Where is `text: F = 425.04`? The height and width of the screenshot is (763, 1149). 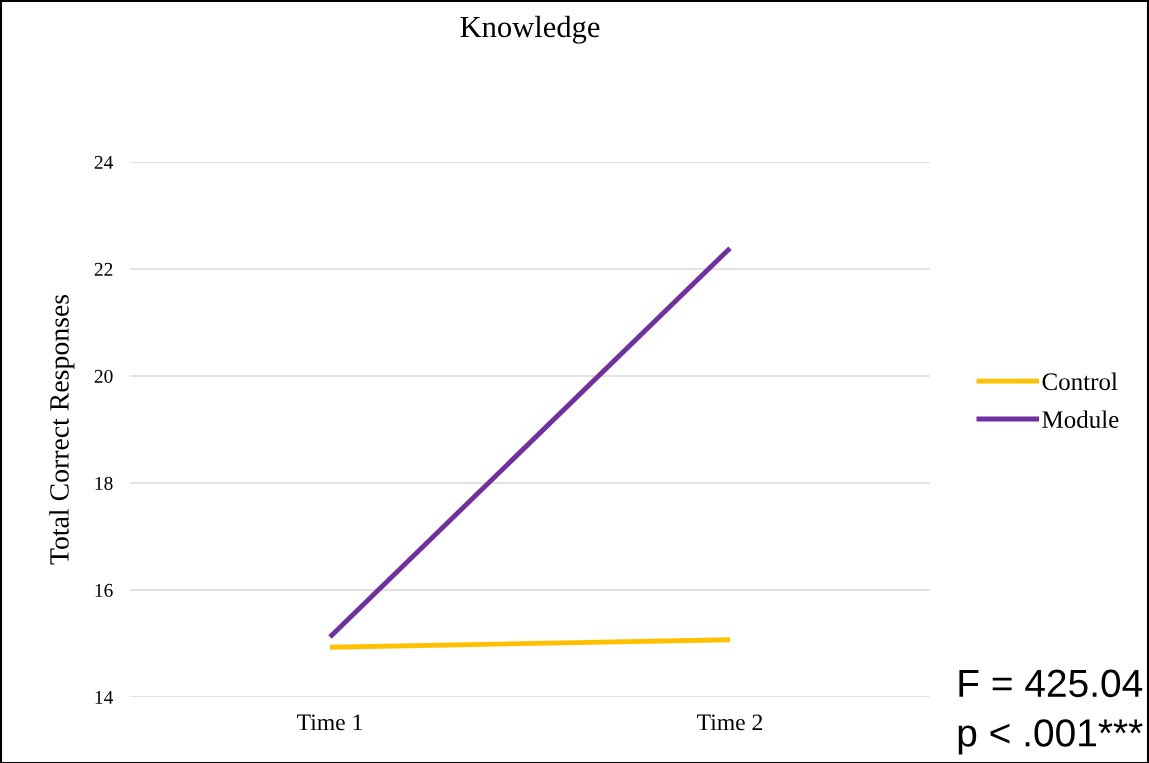 text: F = 425.04 is located at coordinates (1051, 683).